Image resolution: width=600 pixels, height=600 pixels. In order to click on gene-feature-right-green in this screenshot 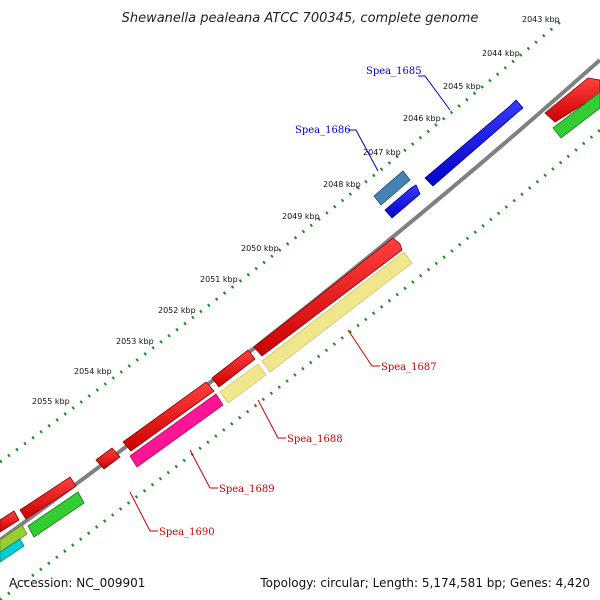, I will do `click(576, 115)`.